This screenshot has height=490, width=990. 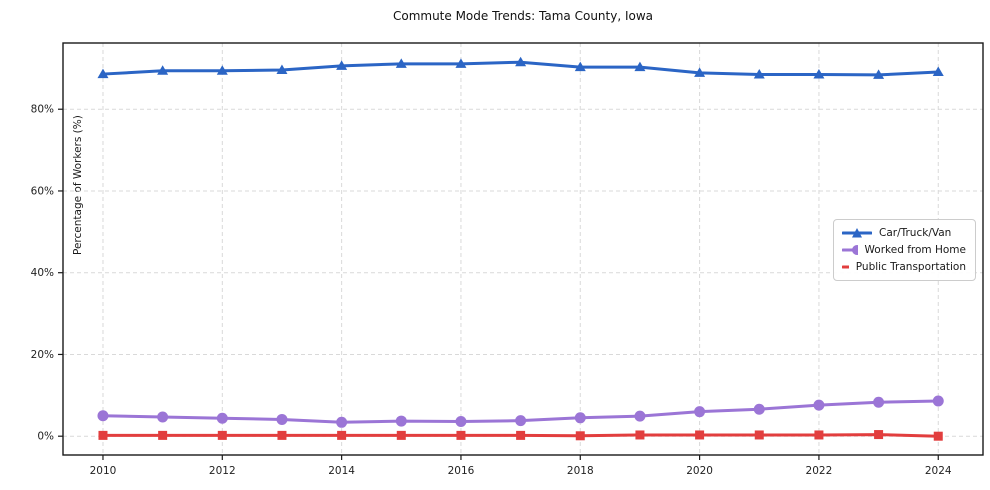 I want to click on x-tick-label: 2020, so click(x=699, y=471).